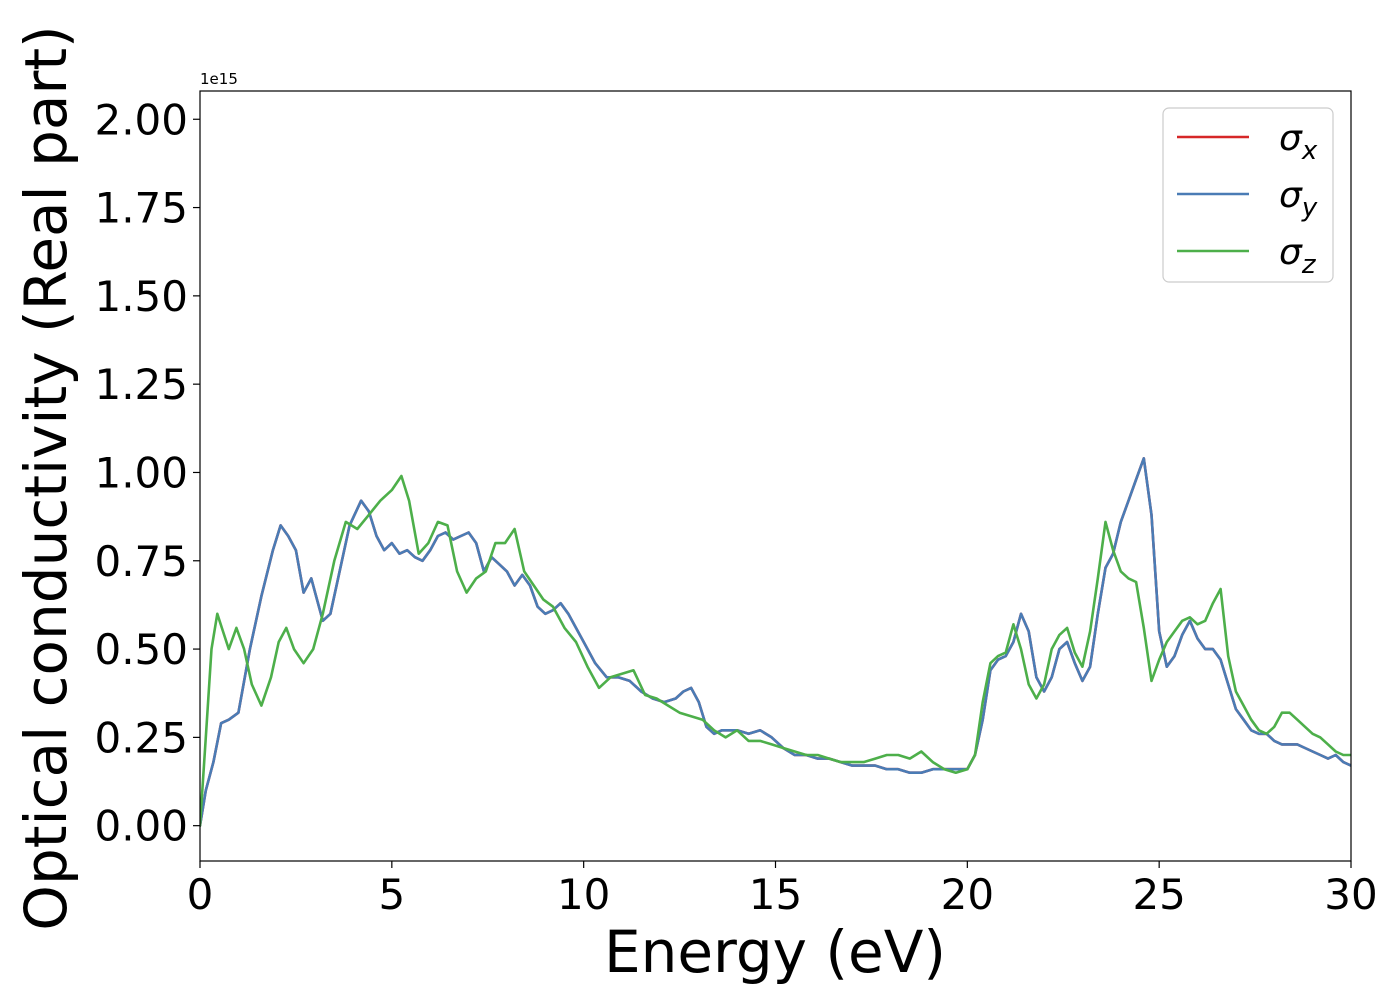 This screenshot has height=1000, width=1400. I want to click on legend-subscript: z, so click(1309, 265).